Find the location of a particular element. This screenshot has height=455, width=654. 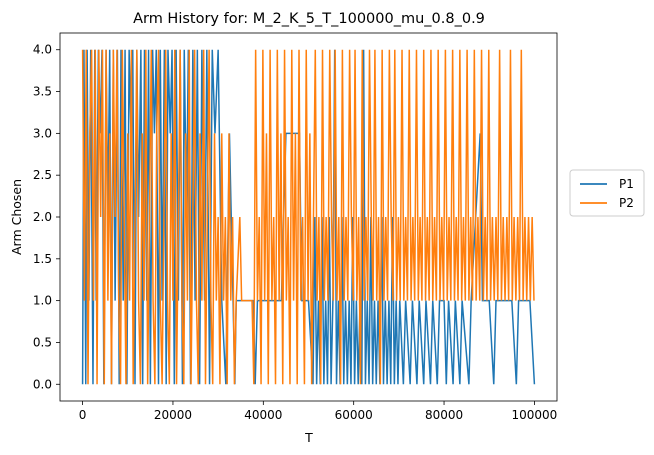

x-tick-label: 80000 is located at coordinates (444, 415).